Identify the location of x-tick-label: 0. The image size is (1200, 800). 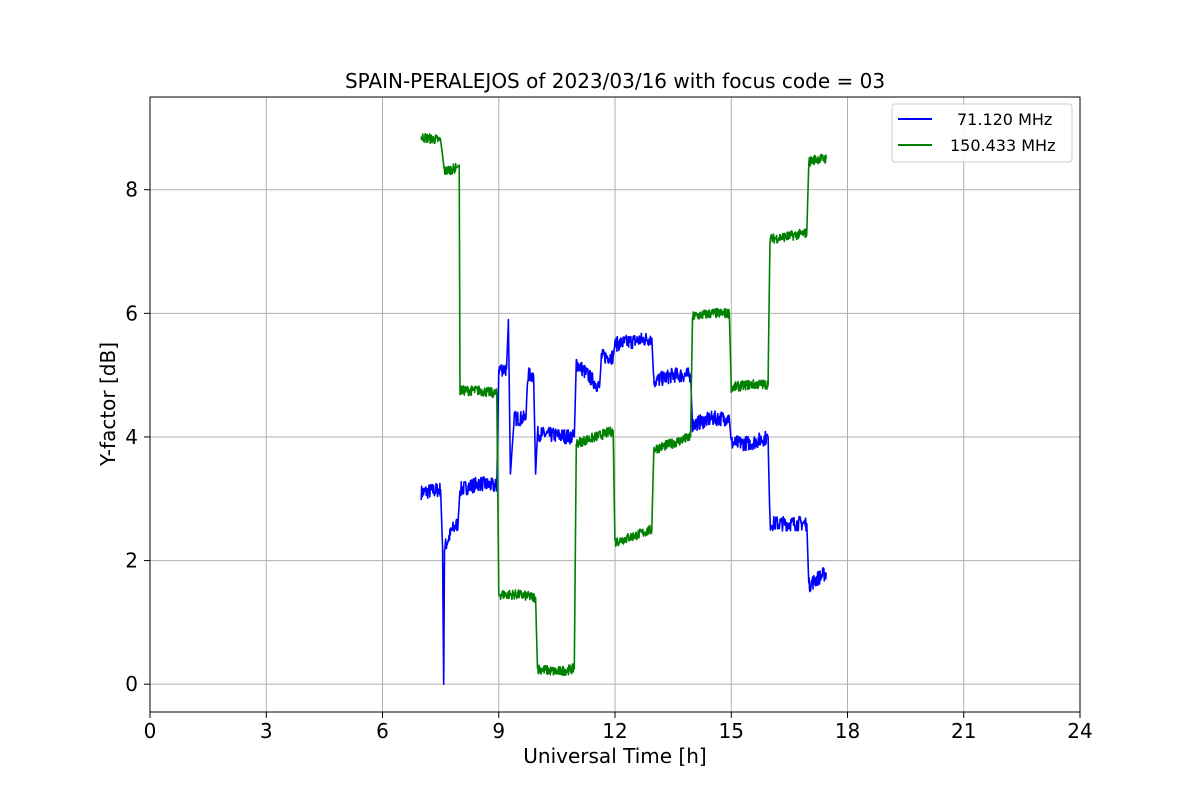
(150, 731).